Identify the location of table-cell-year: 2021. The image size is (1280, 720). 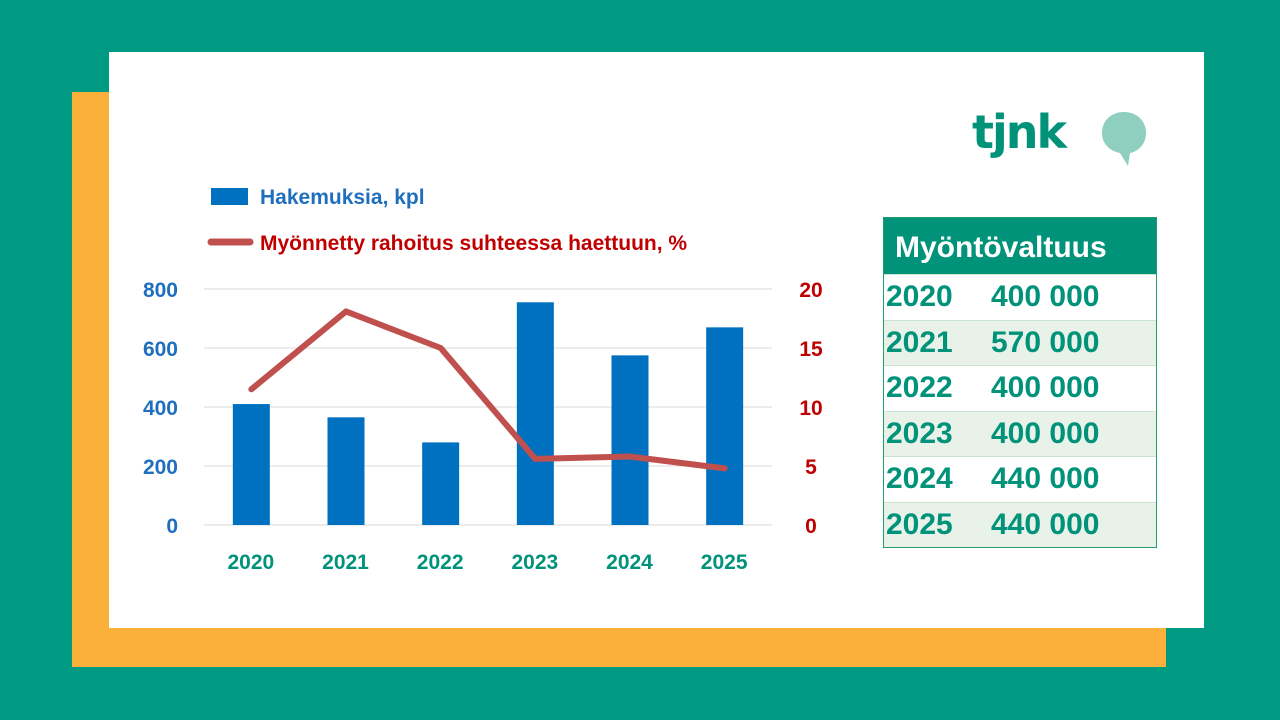
(919, 342).